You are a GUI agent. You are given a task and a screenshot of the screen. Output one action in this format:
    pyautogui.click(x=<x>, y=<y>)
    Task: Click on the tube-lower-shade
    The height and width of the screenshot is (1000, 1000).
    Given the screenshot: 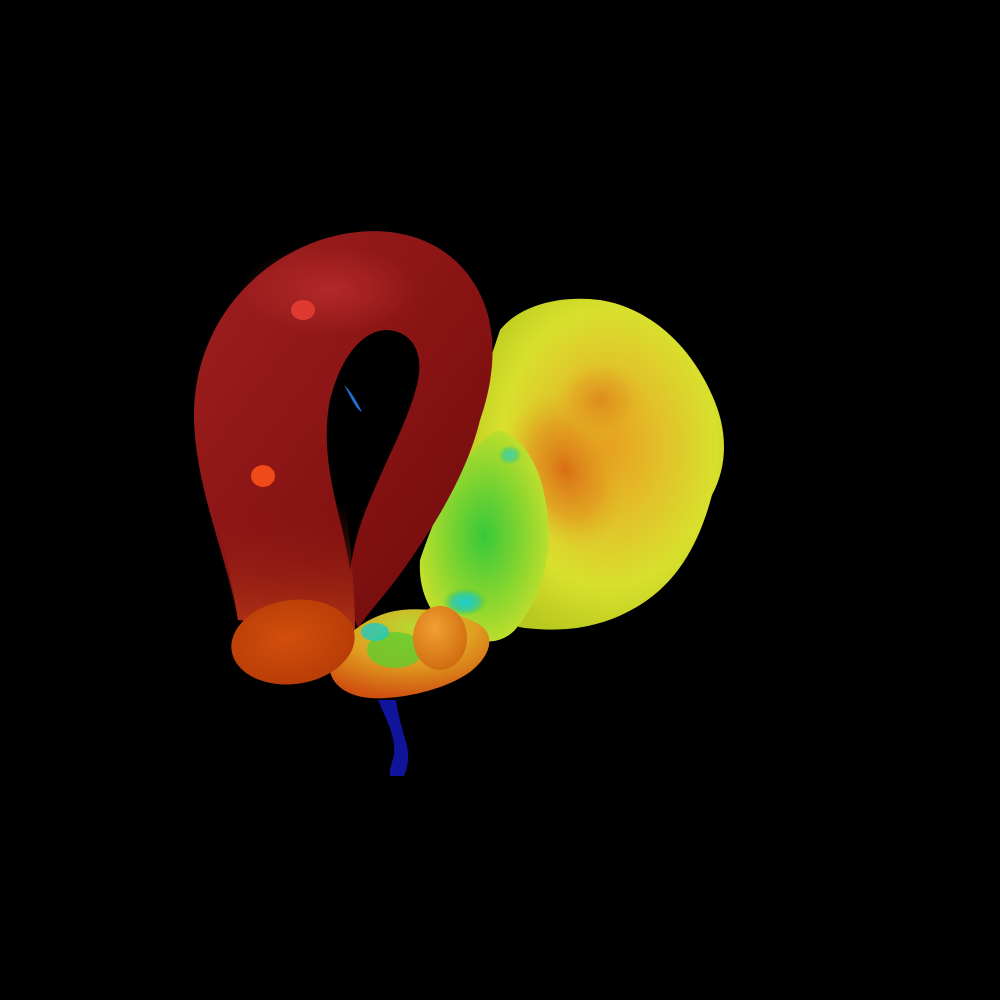 What is the action you would take?
    pyautogui.click(x=285, y=565)
    